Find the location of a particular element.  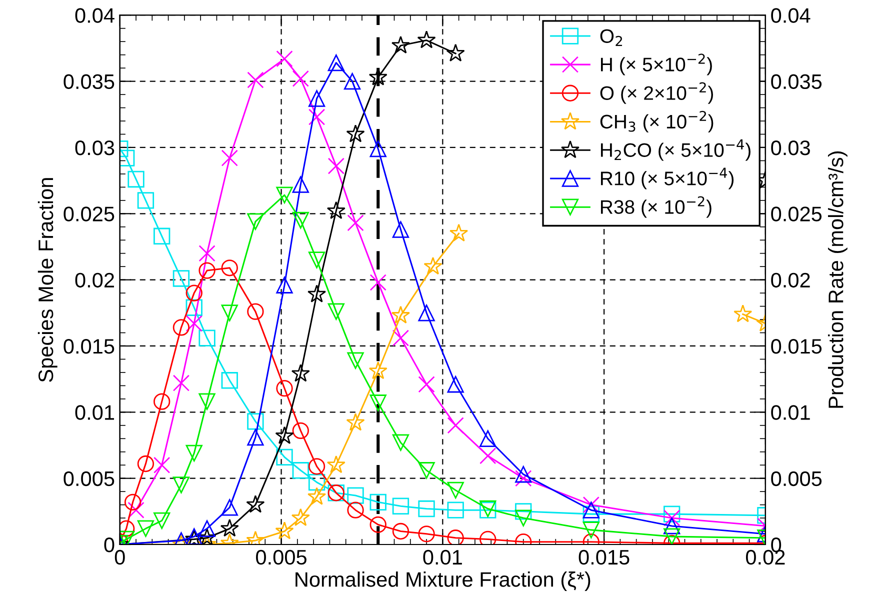

legend-label: O (× 2×10$^{−2}$) is located at coordinates (657, 93).